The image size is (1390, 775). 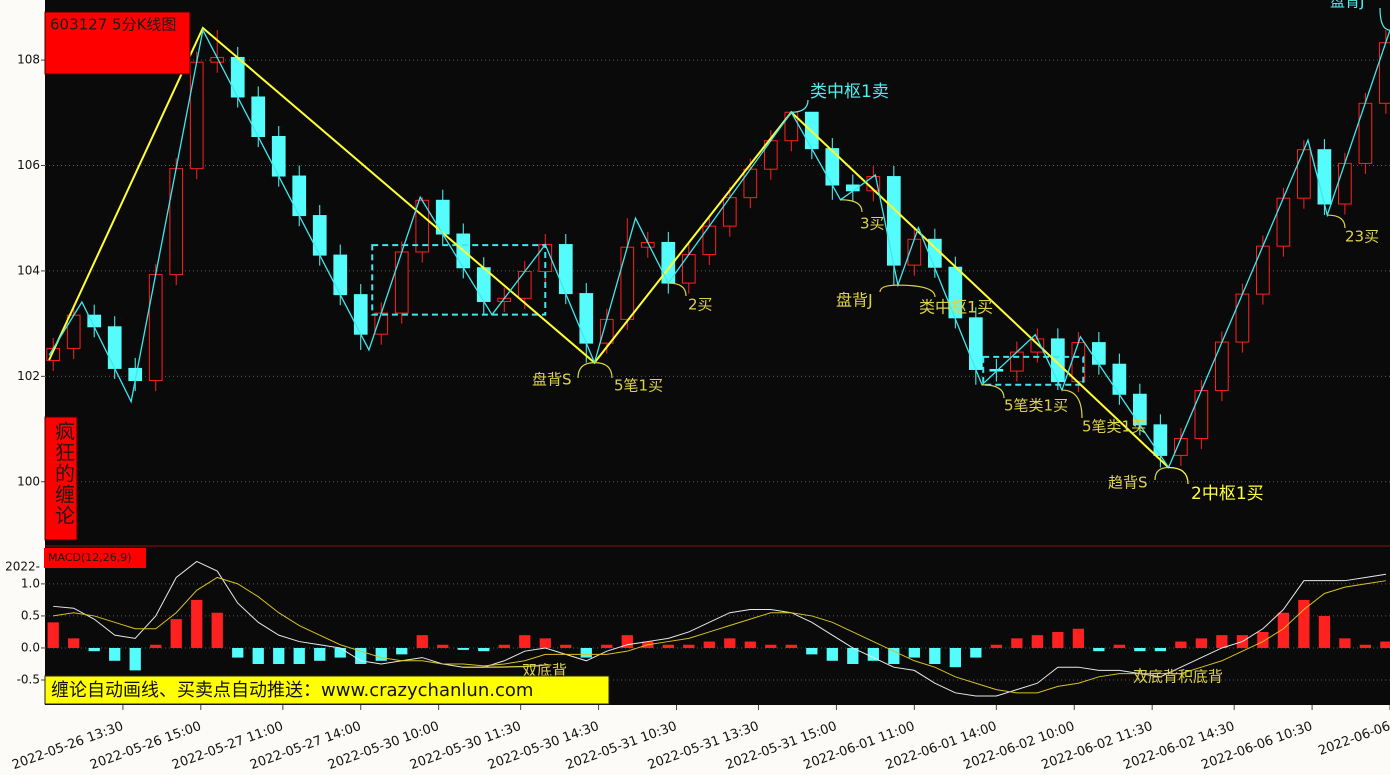 What do you see at coordinates (849, 92) in the screenshot?
I see `annotation: 类中枢1卖` at bounding box center [849, 92].